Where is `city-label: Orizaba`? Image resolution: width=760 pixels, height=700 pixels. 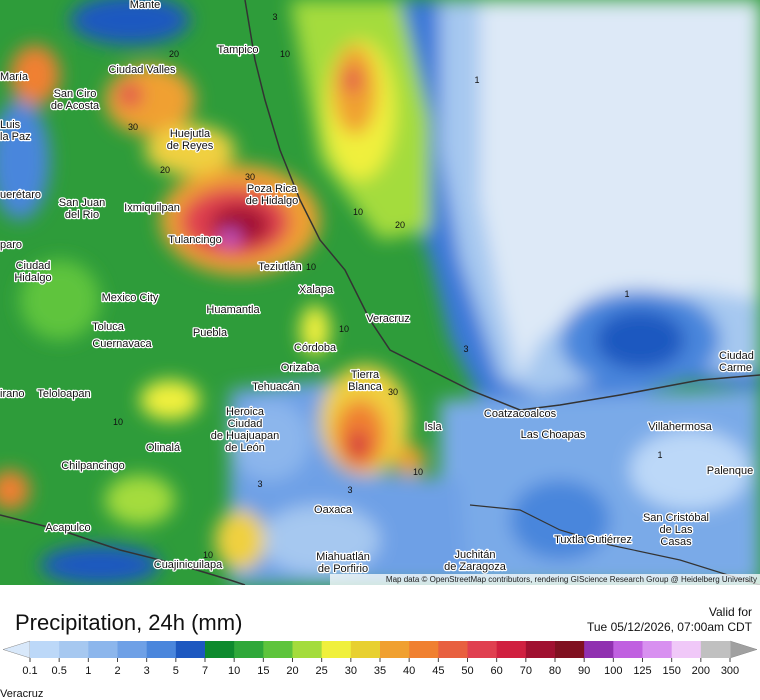
city-label: Orizaba is located at coordinates (300, 368).